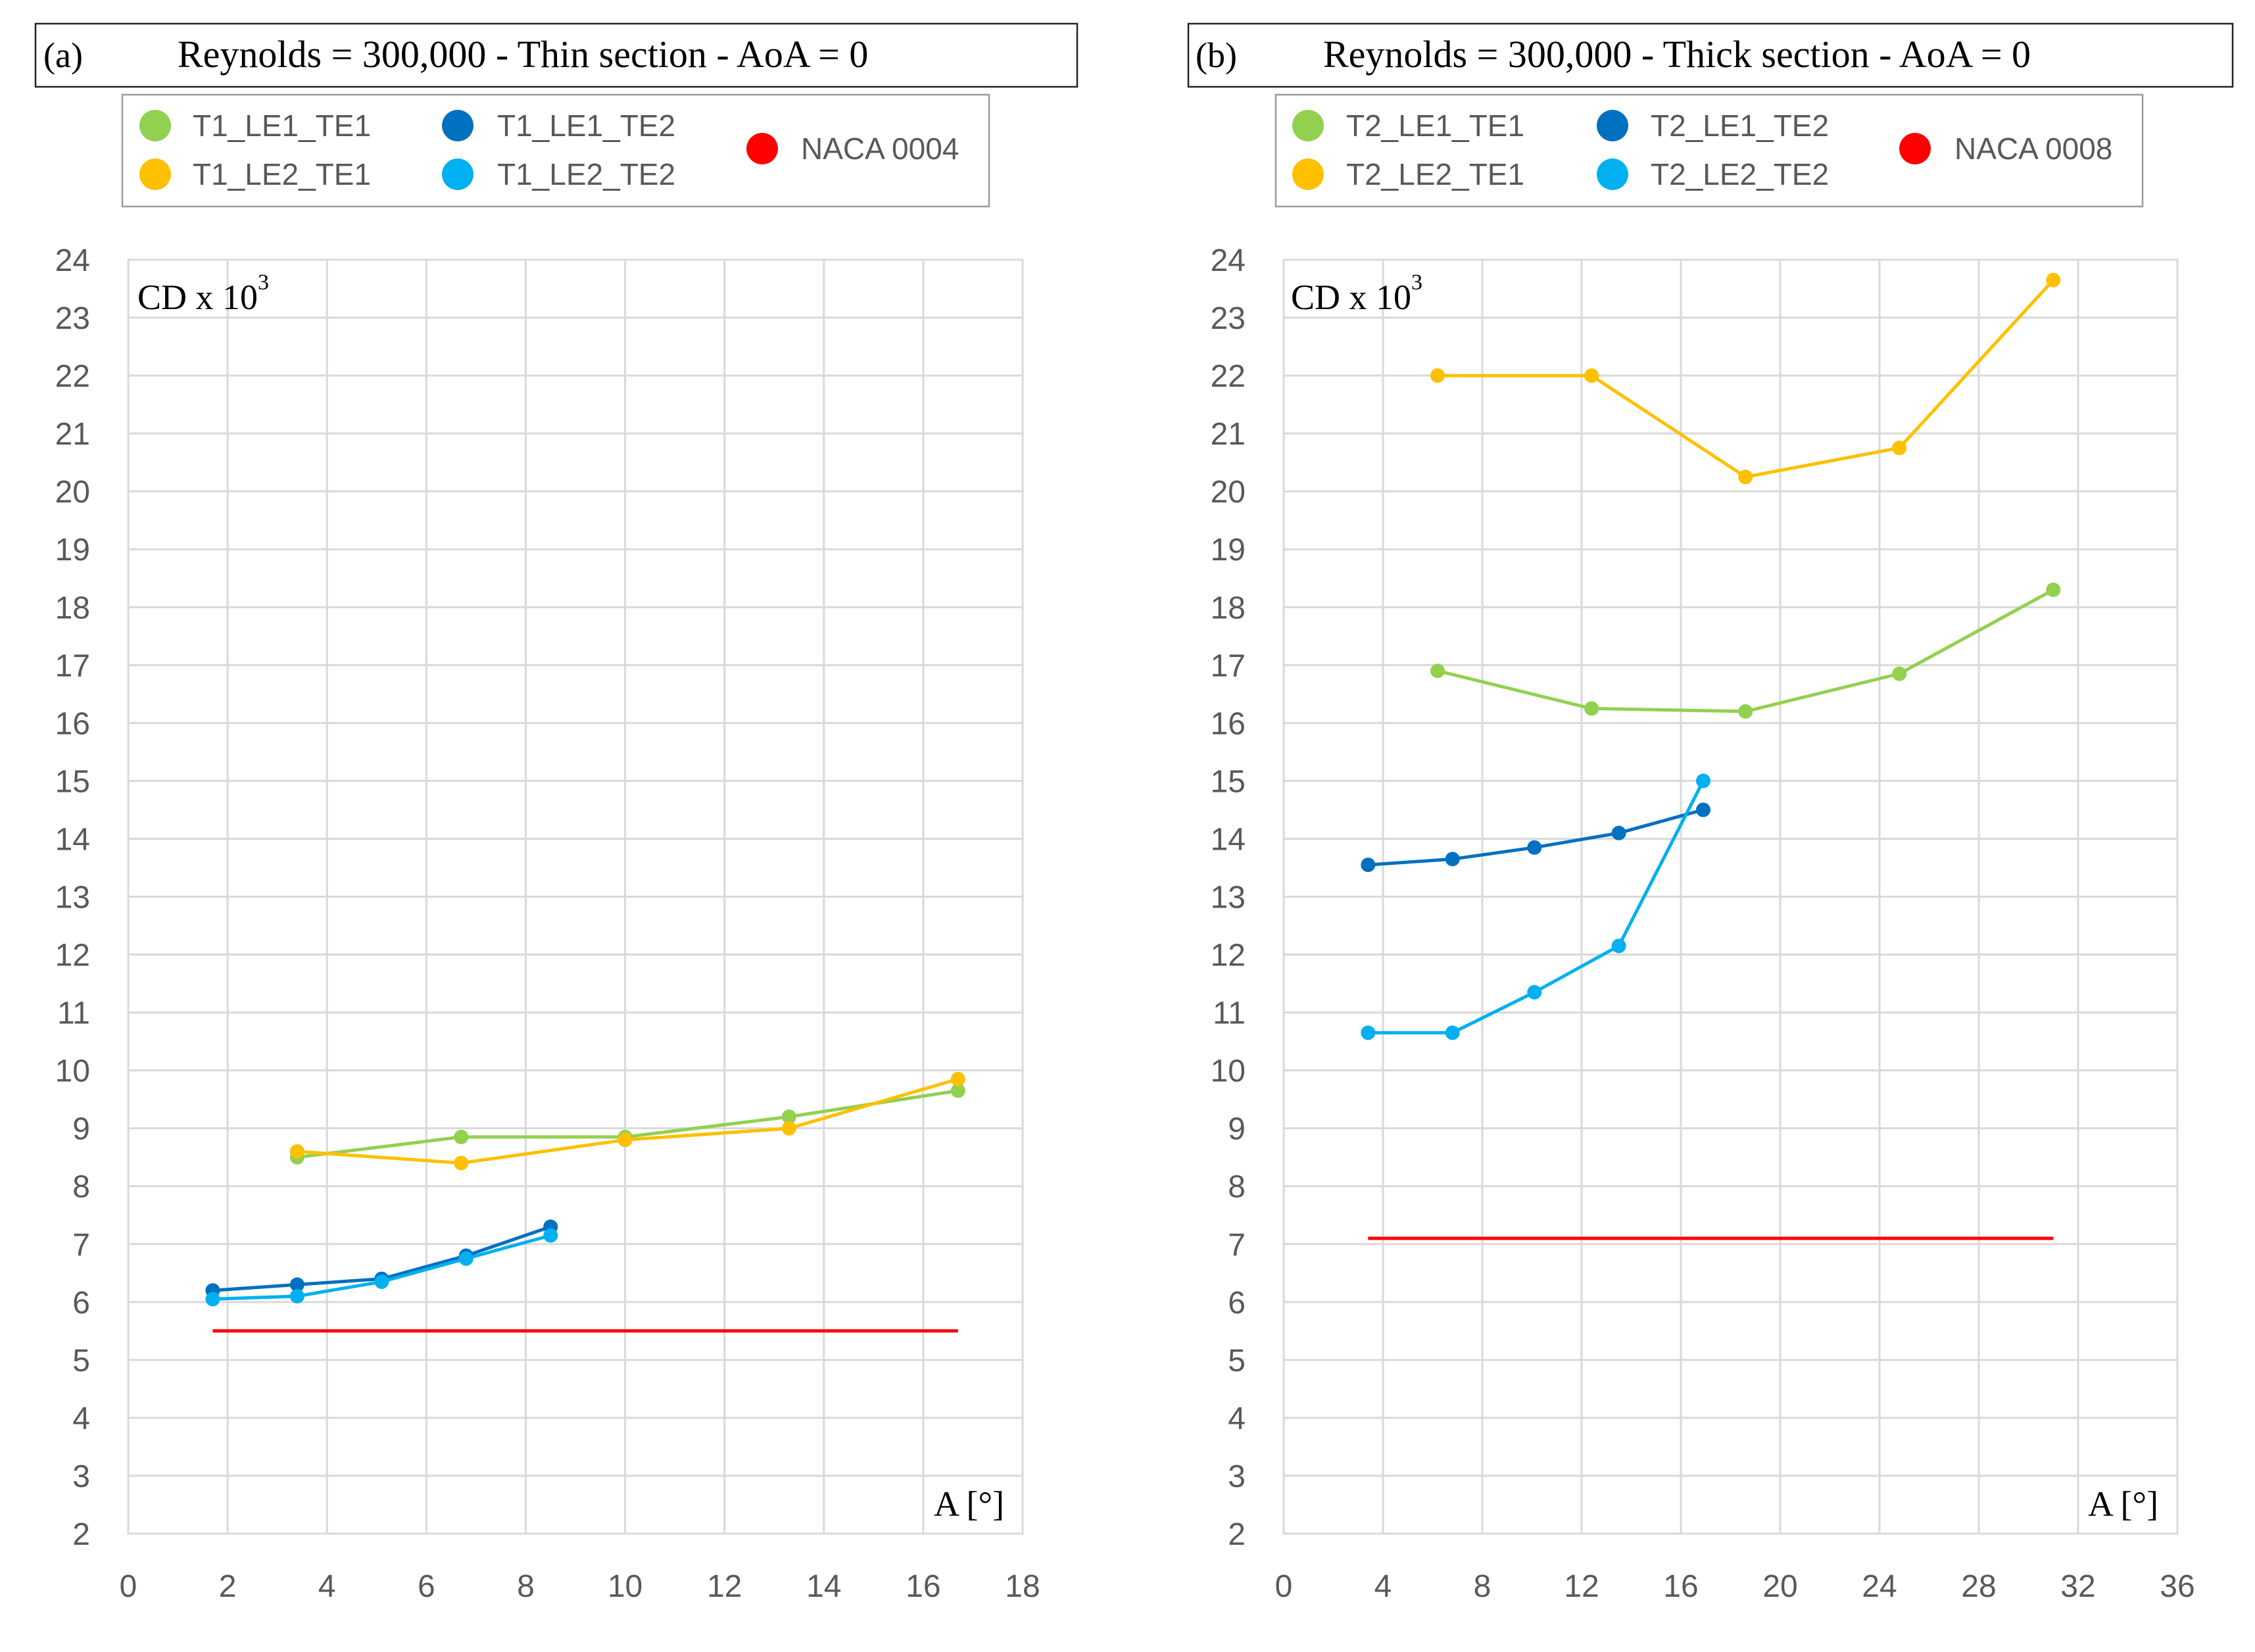  Describe the element at coordinates (1228, 551) in the screenshot. I see `y-tick-label: 19` at that location.